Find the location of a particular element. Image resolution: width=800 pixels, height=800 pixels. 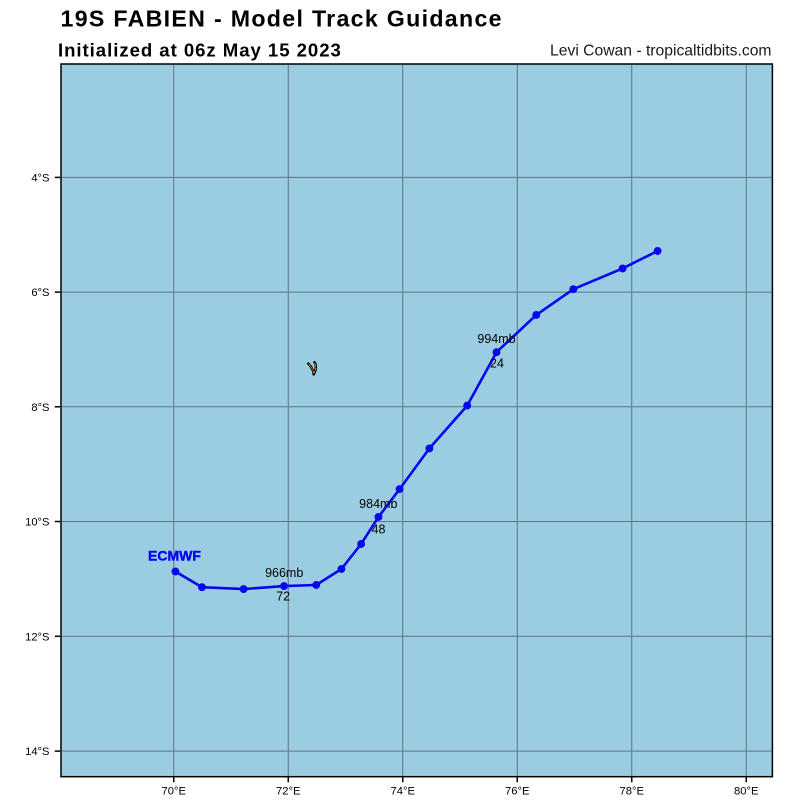

svg-text: 984mb is located at coordinates (378, 504).